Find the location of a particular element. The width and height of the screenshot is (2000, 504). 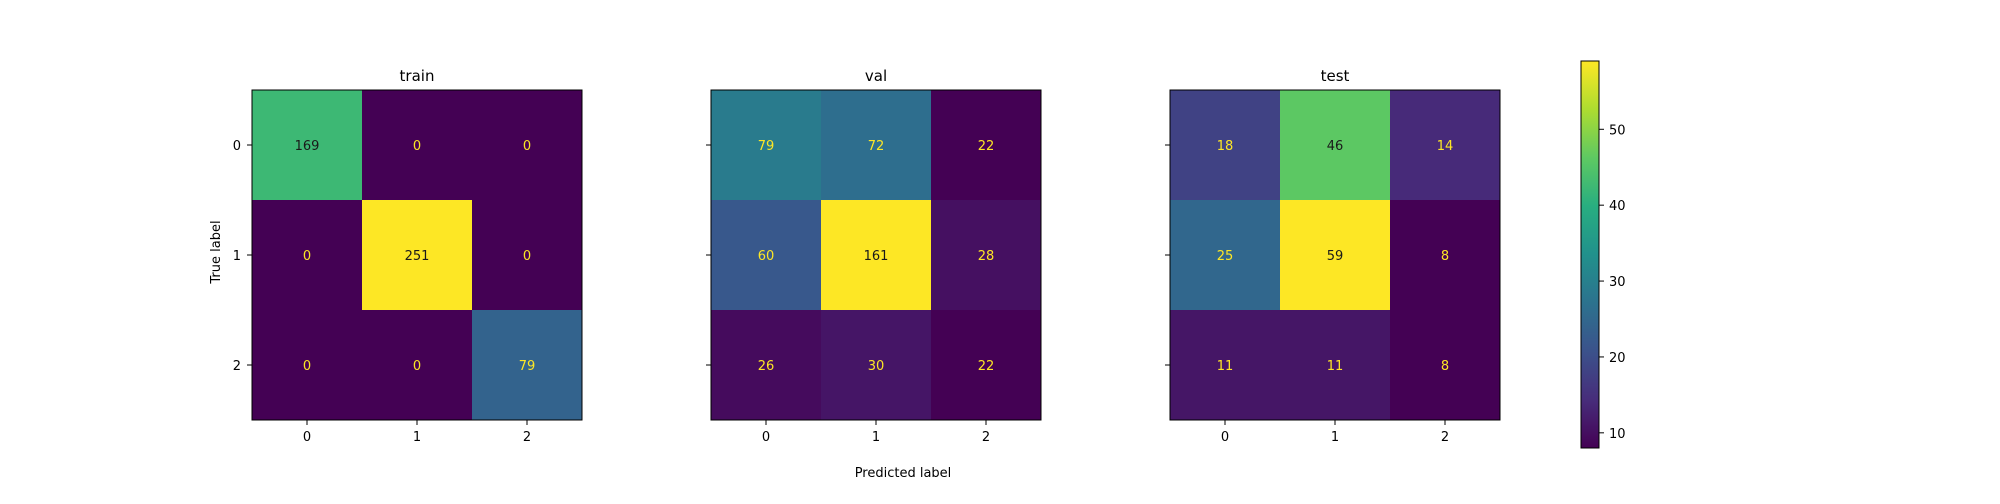

y-tick-label: 2 is located at coordinates (237, 366).